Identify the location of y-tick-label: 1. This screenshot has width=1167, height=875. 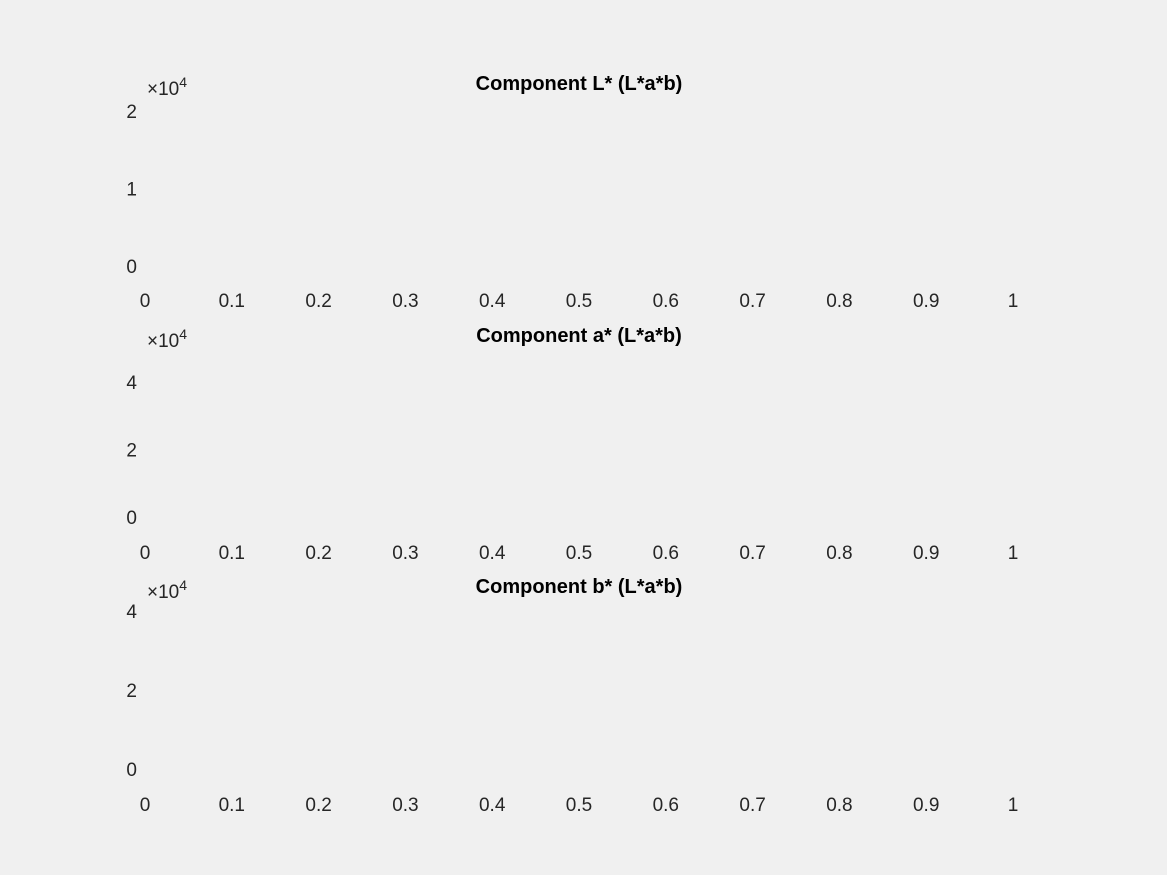
(131, 190).